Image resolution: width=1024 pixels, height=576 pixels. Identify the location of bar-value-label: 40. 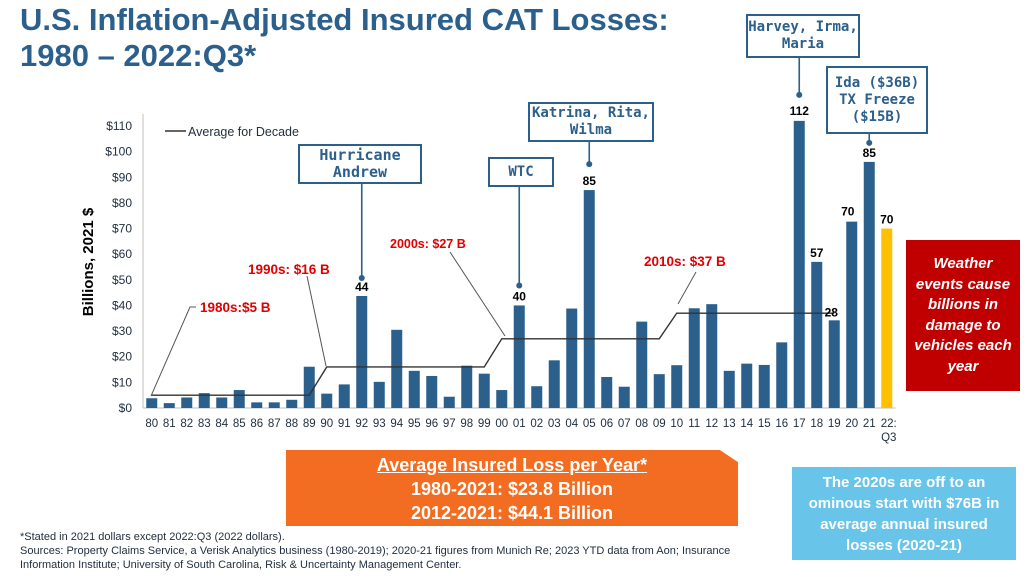
(520, 296).